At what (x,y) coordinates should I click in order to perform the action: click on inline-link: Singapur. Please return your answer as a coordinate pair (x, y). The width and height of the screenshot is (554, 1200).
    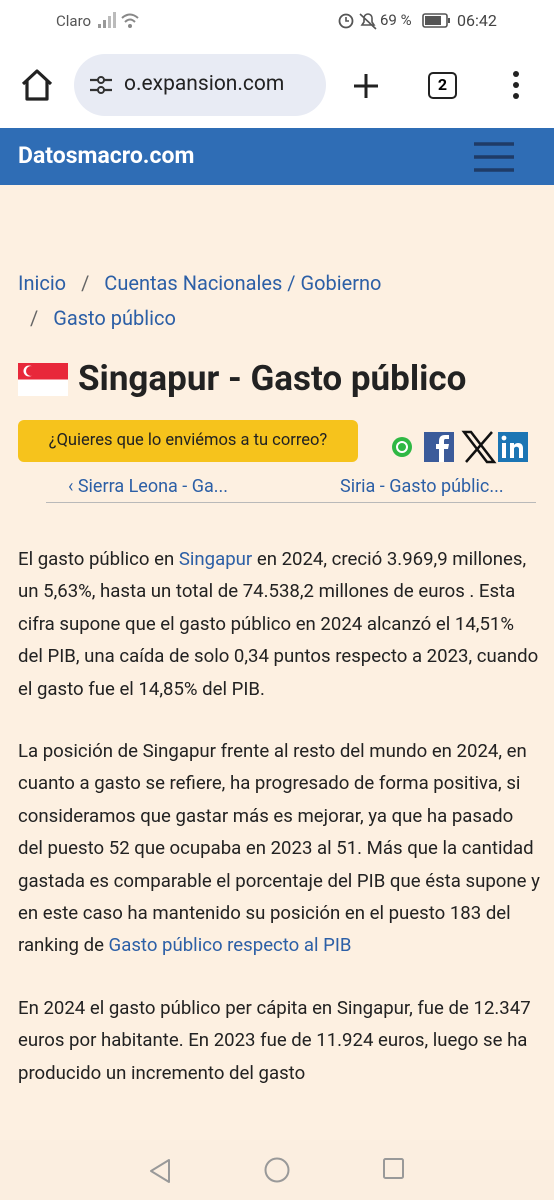
    Looking at the image, I should click on (215, 559).